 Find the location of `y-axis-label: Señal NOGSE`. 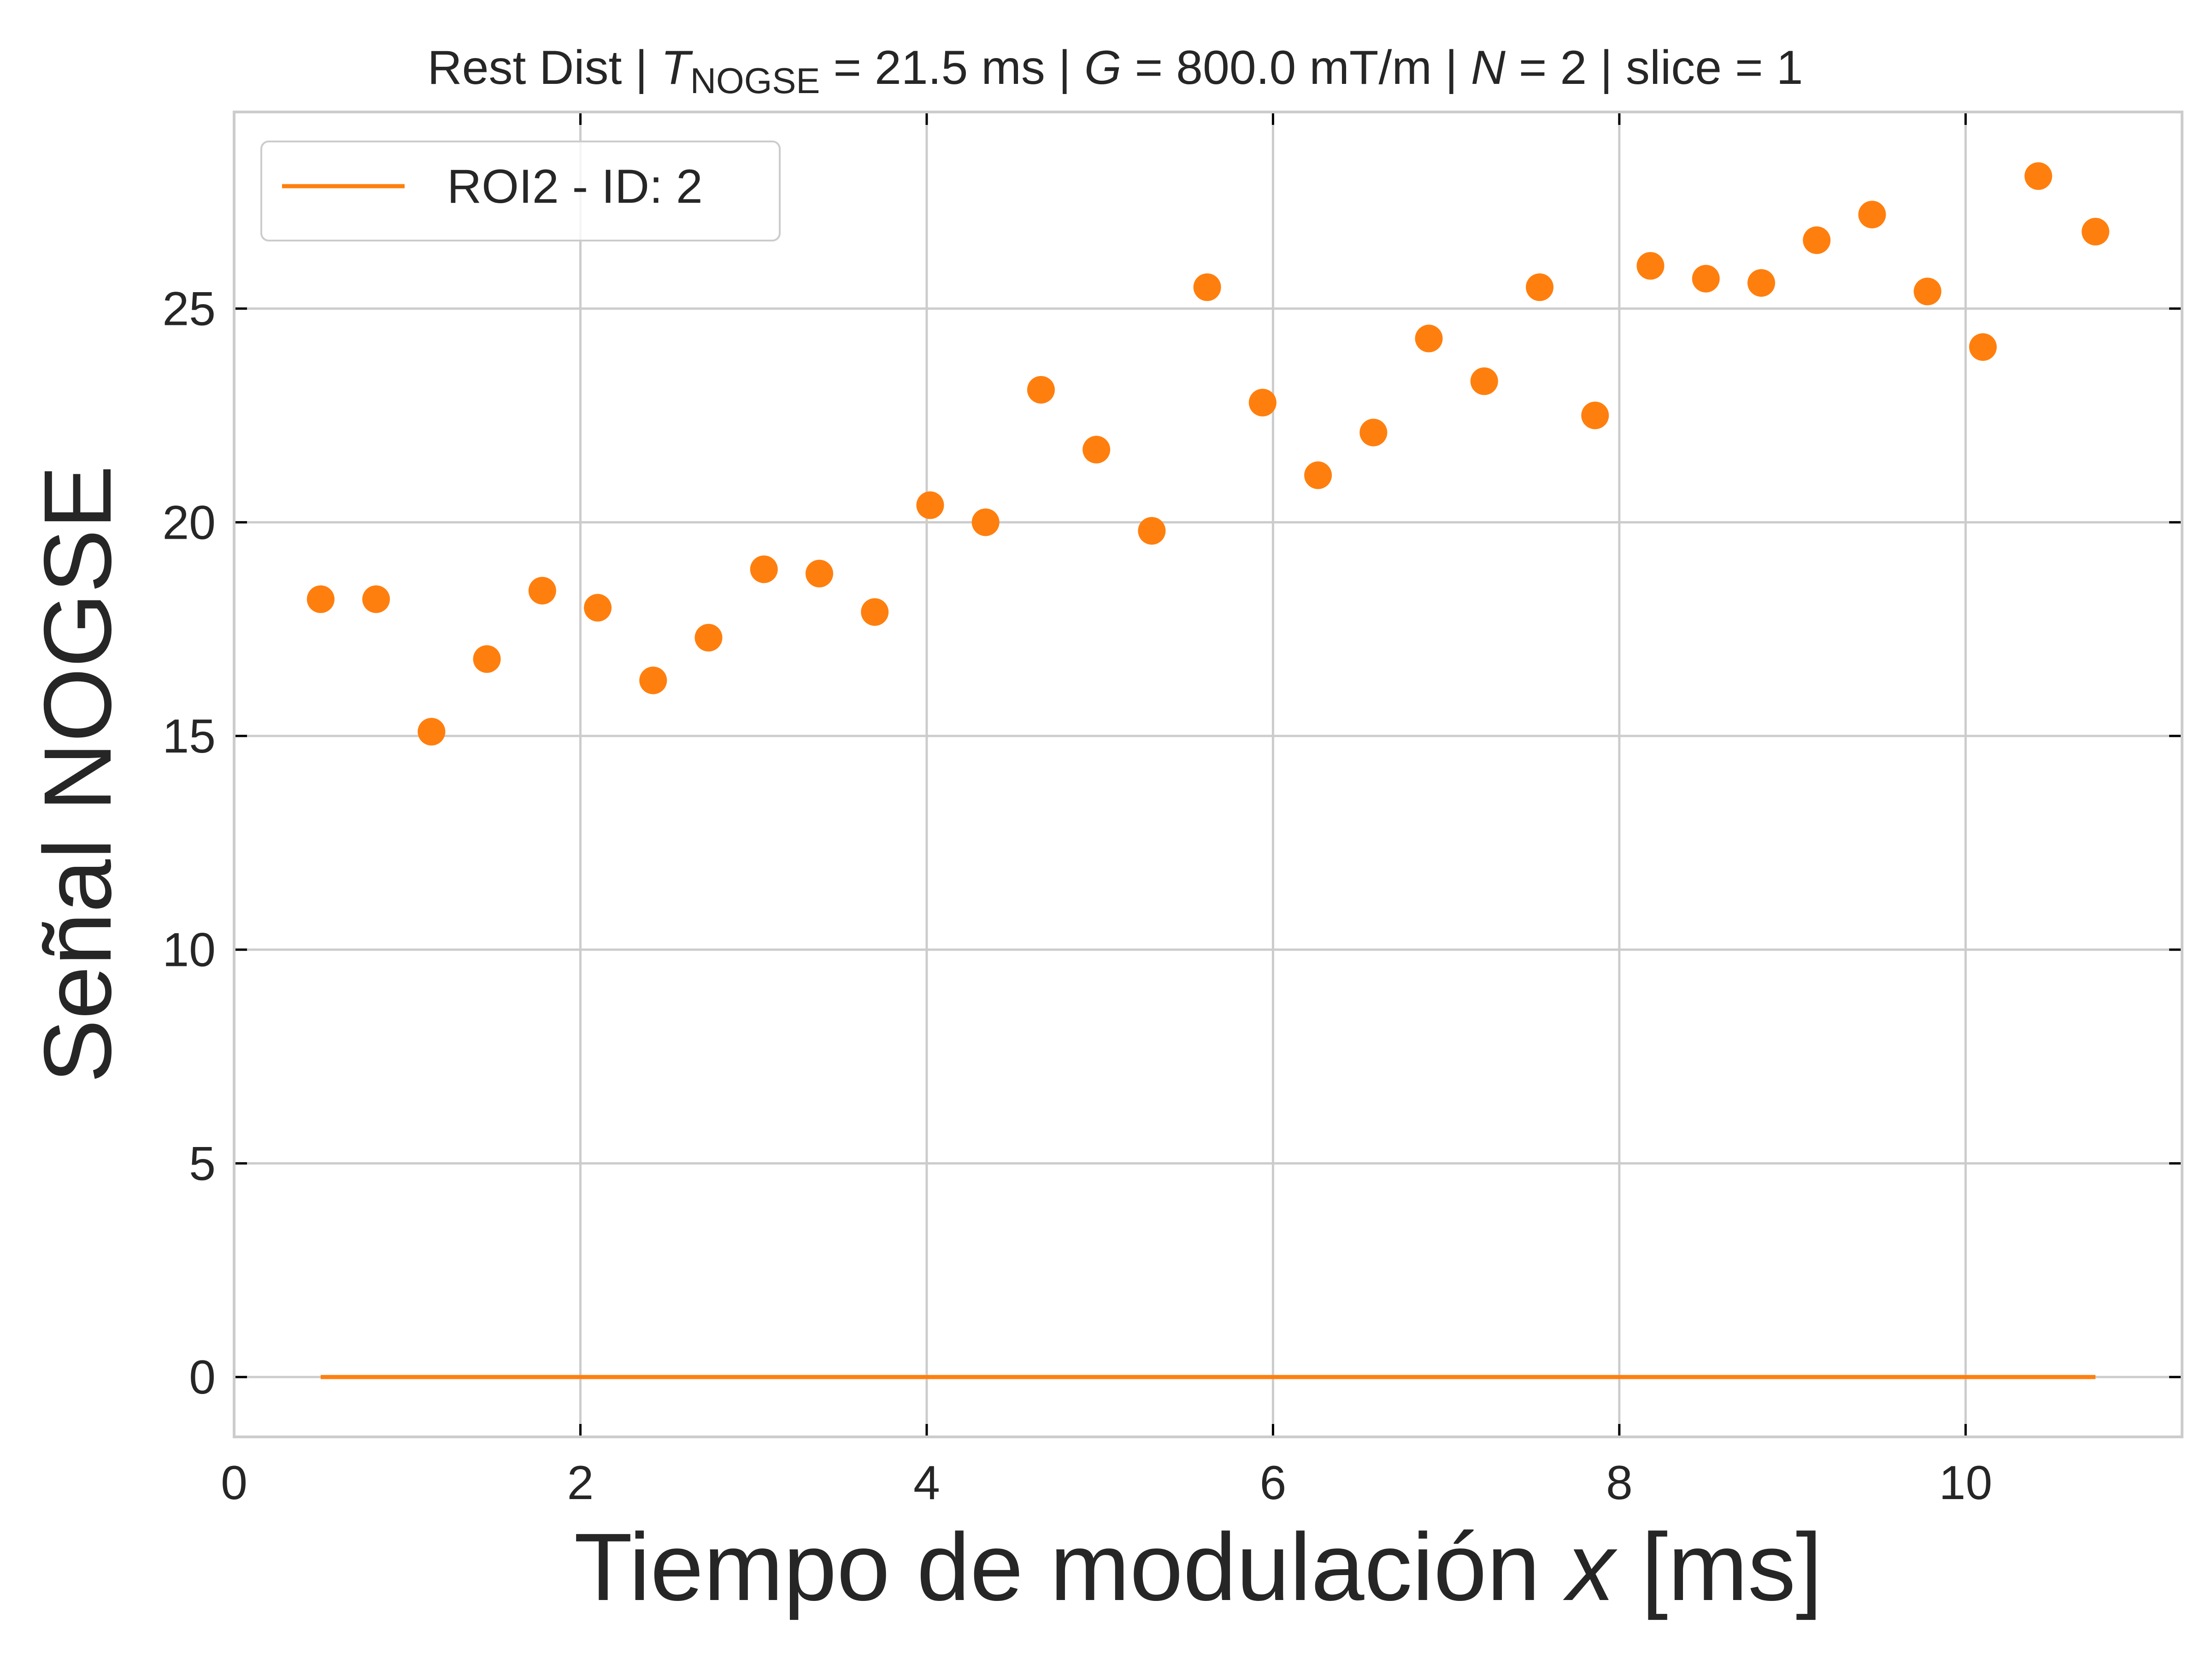

y-axis-label: Señal NOGSE is located at coordinates (77, 774).